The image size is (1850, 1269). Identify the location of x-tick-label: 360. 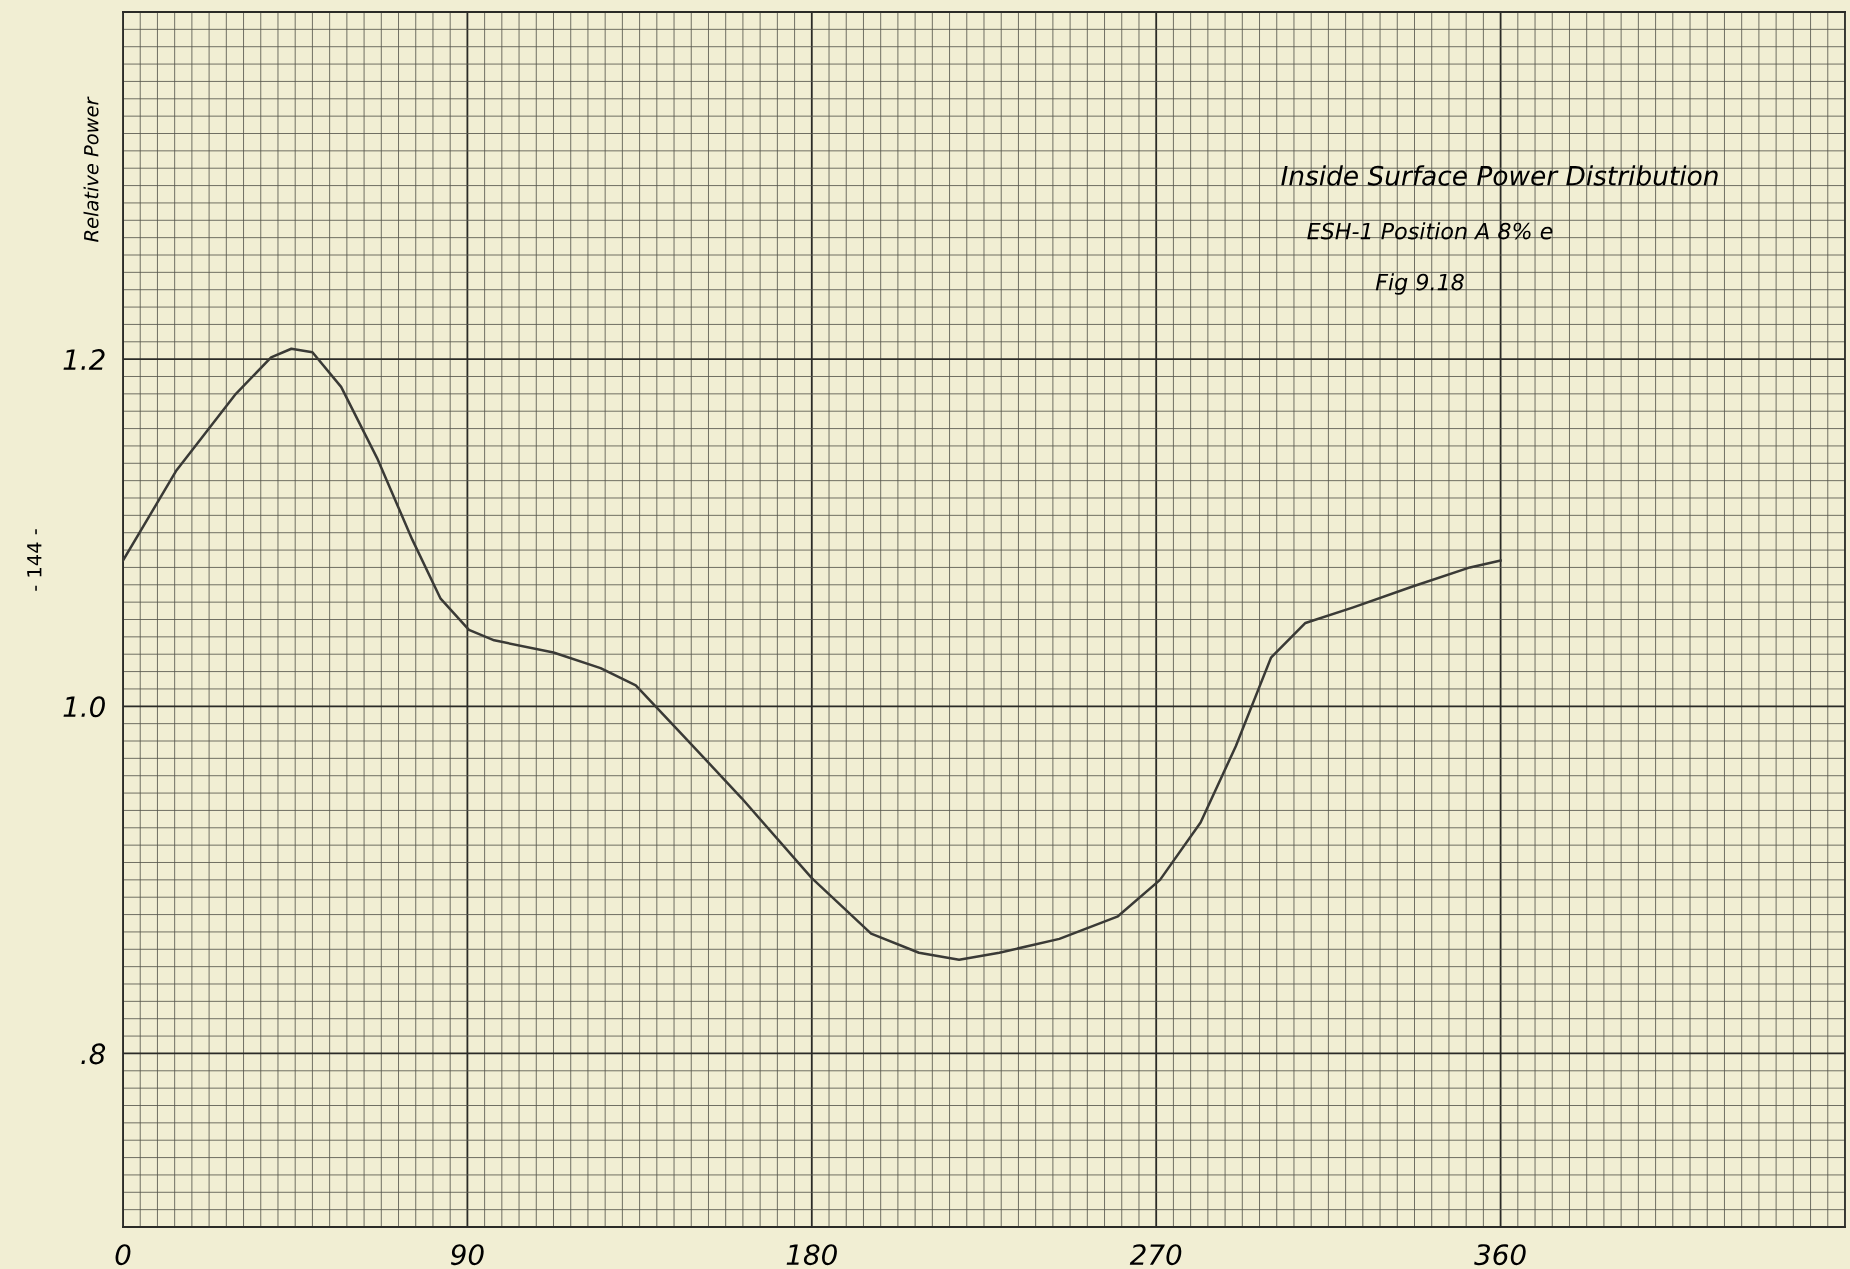
(1500, 1255).